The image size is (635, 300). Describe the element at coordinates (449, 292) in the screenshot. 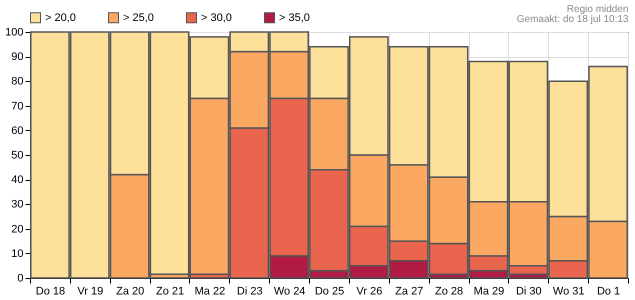

I see `x-tick-label: Zo 28` at that location.